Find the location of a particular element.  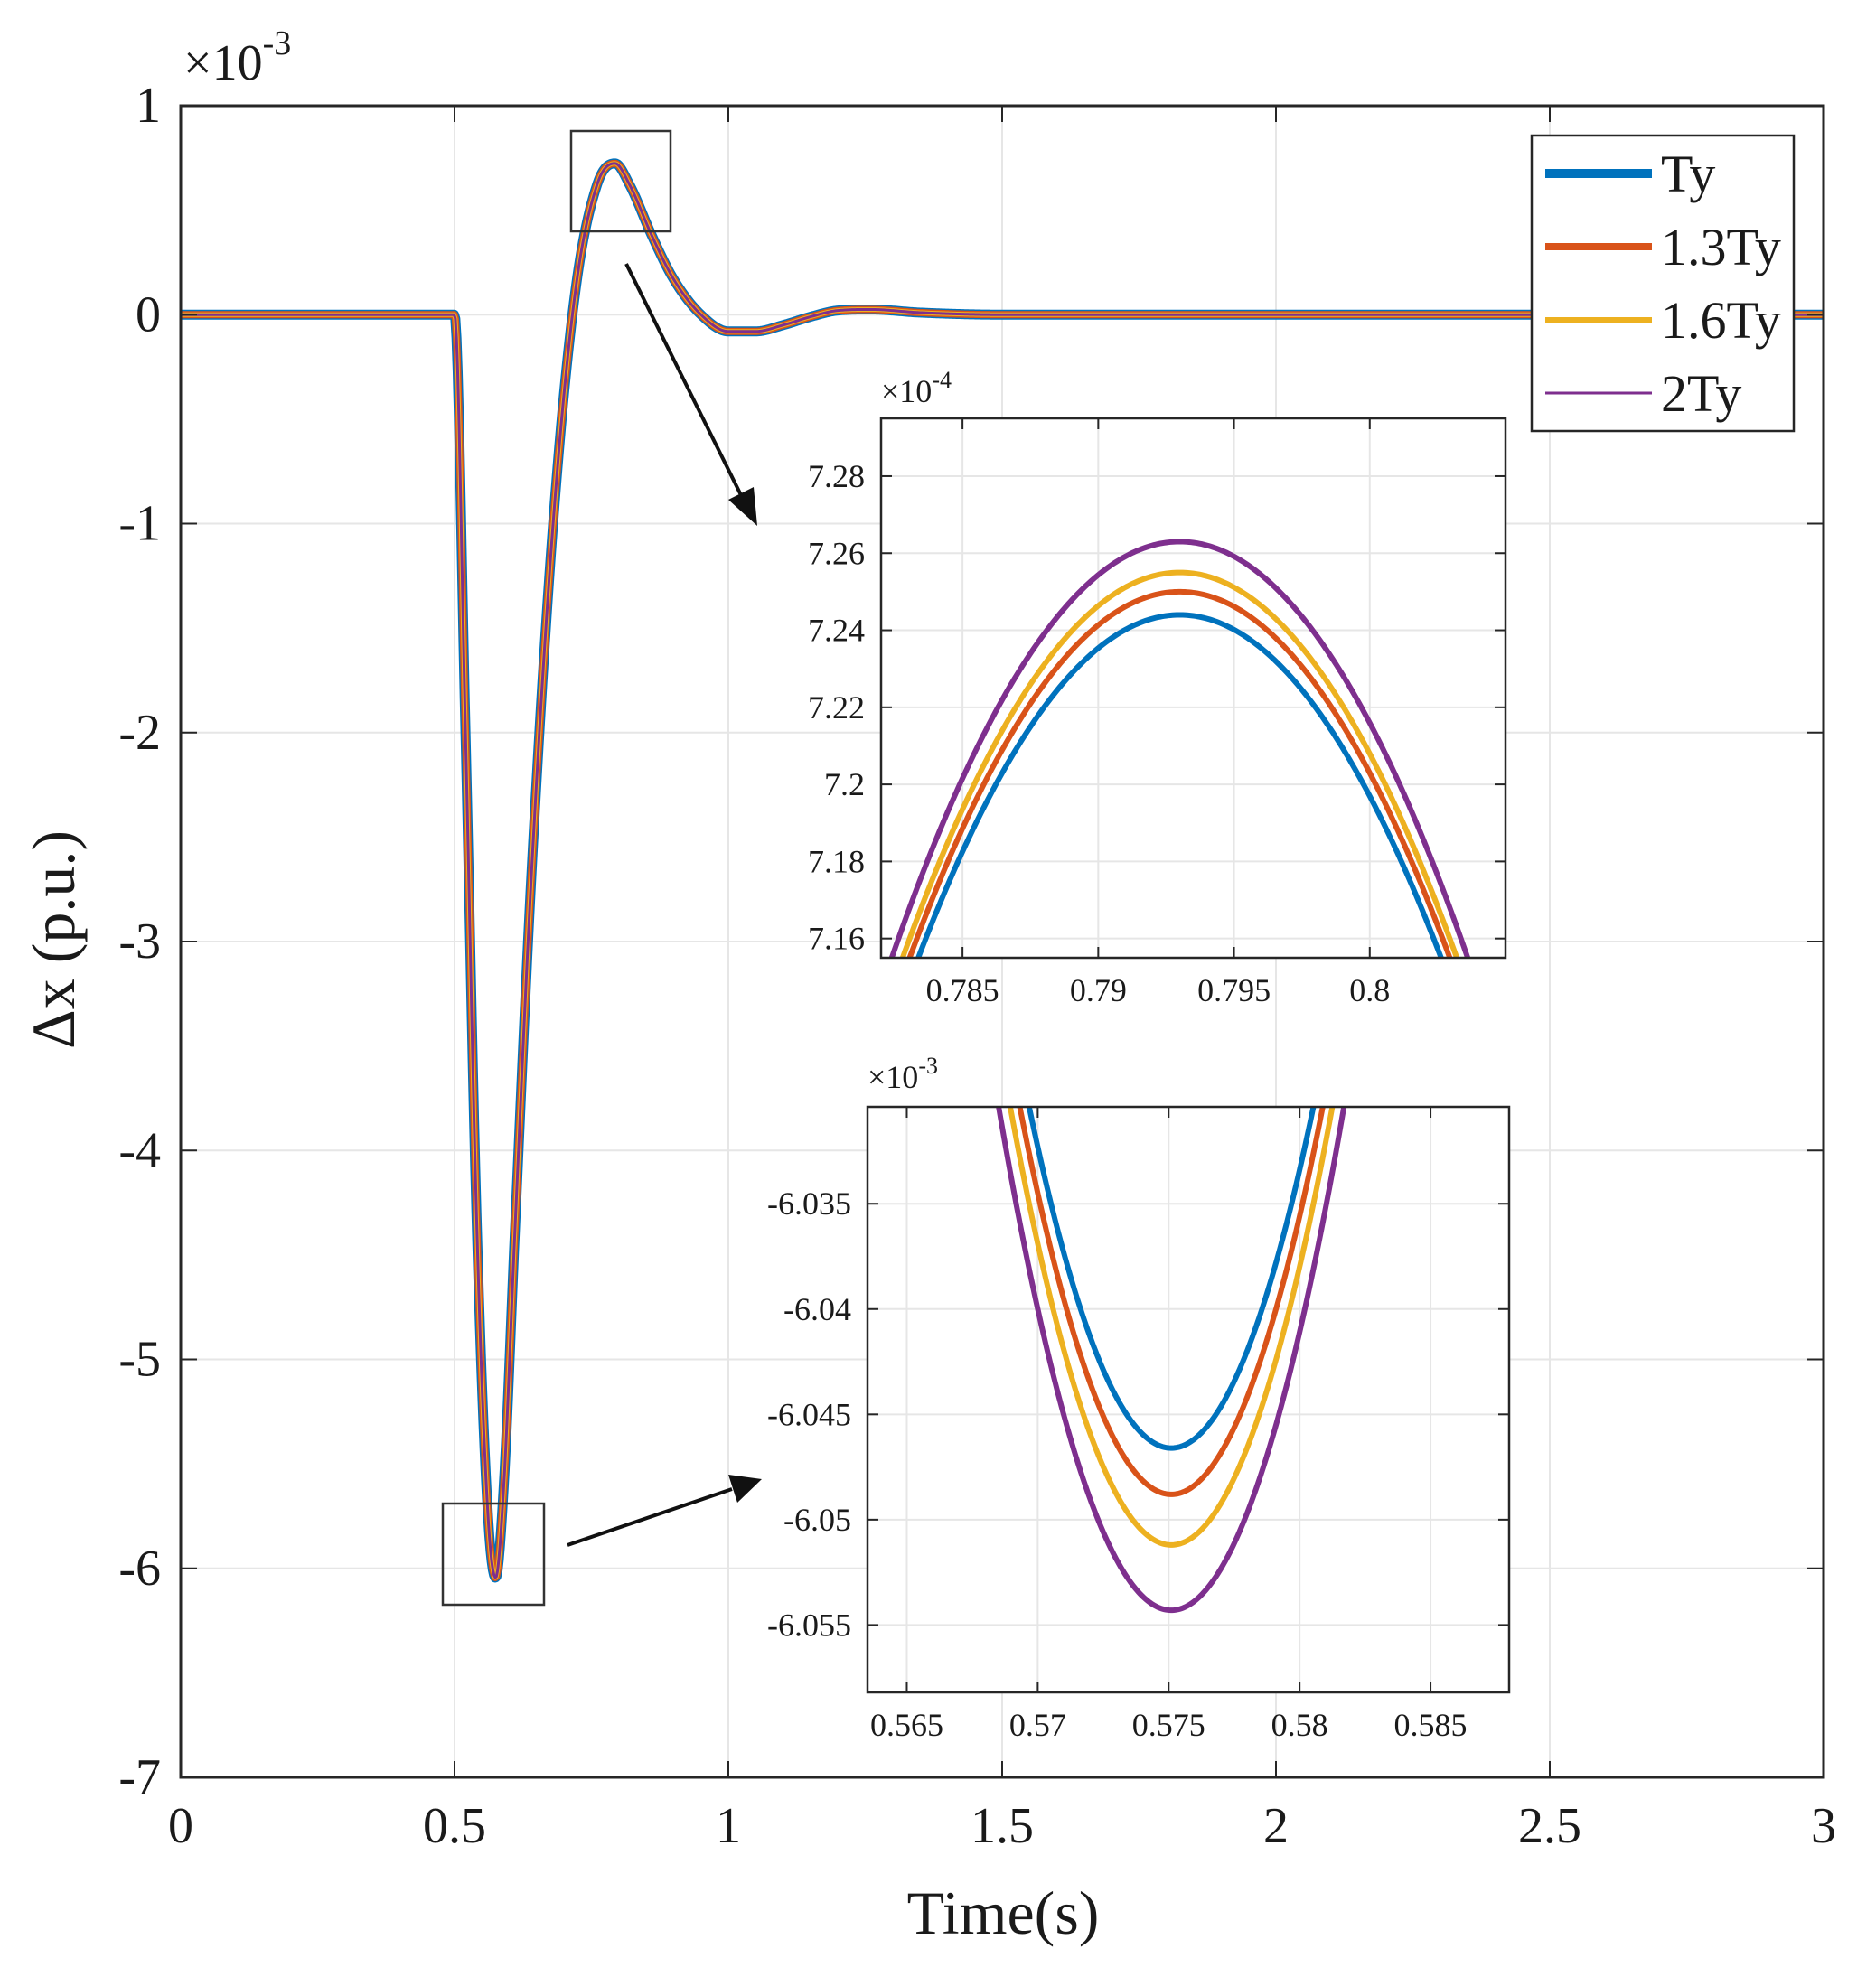

peak-line-1-6ty is located at coordinates (1179, 763).